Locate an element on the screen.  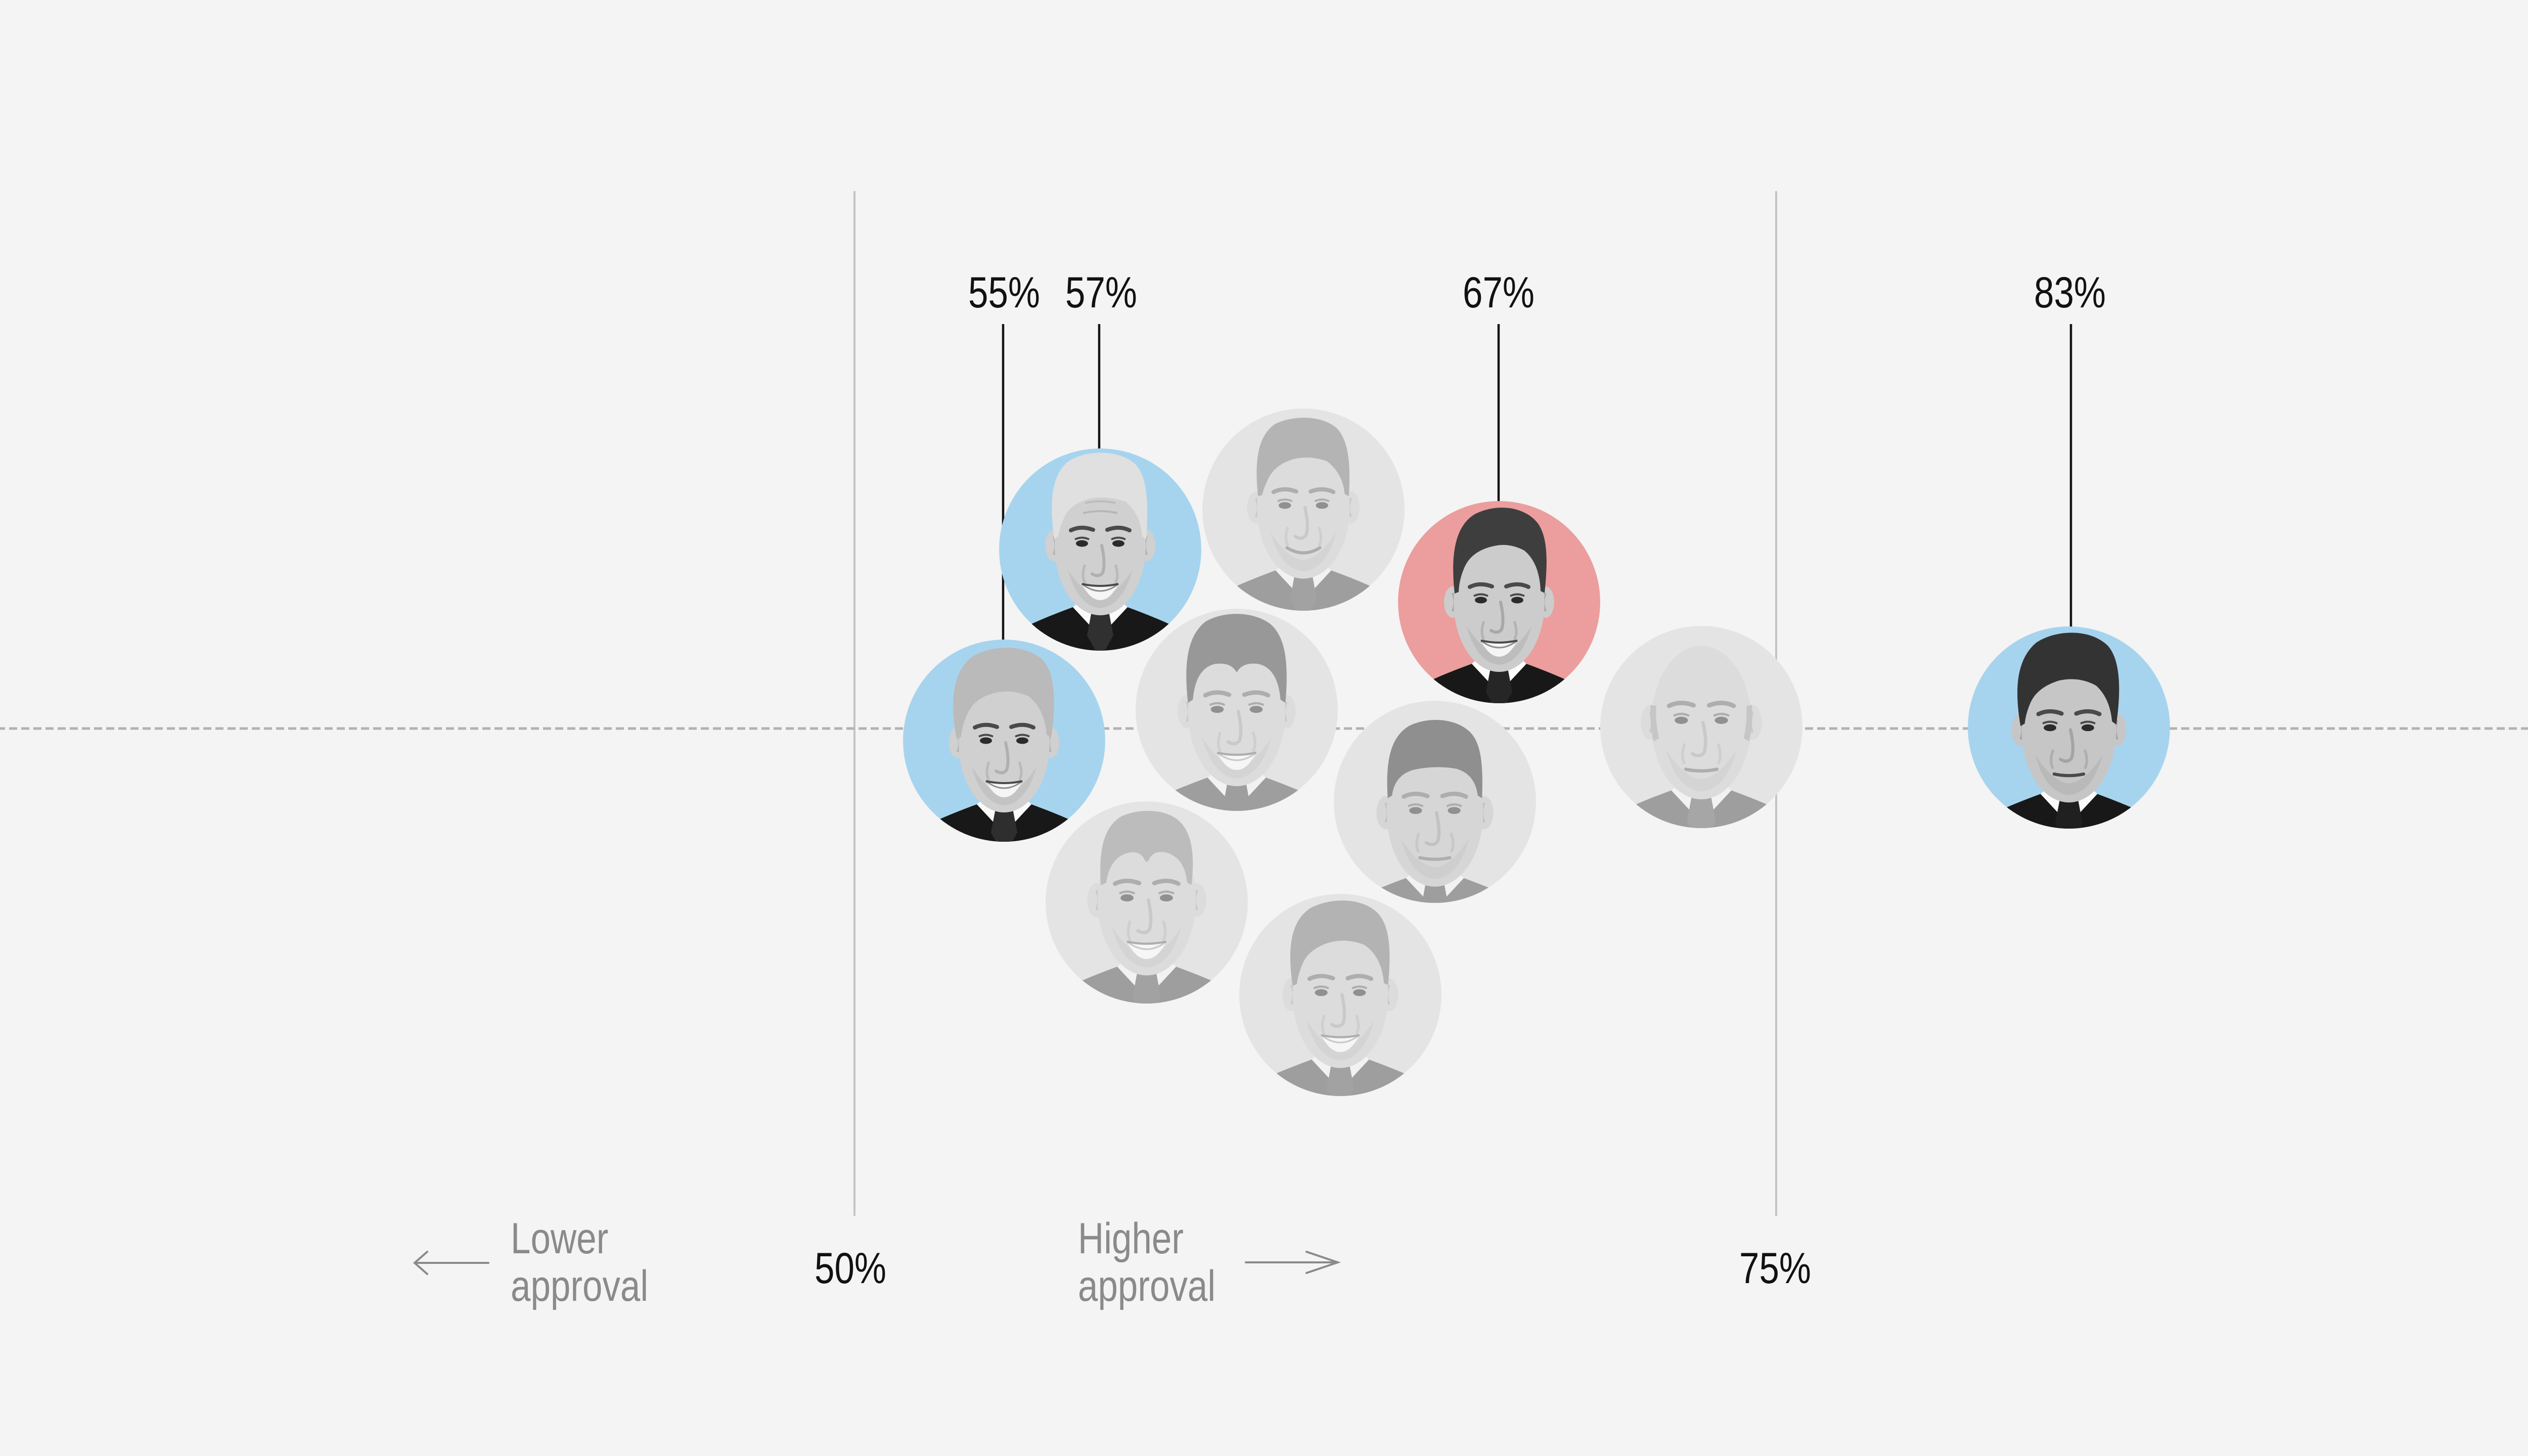
svg-text: 67% is located at coordinates (1499, 292).